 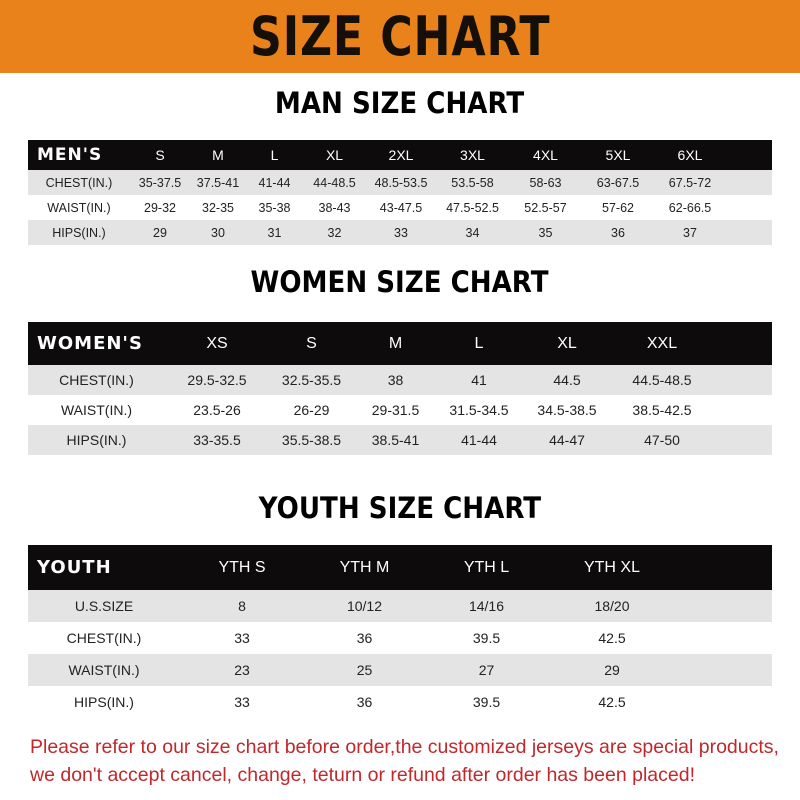 I want to click on size-chart-banner: SIZE CHART, so click(x=400, y=36).